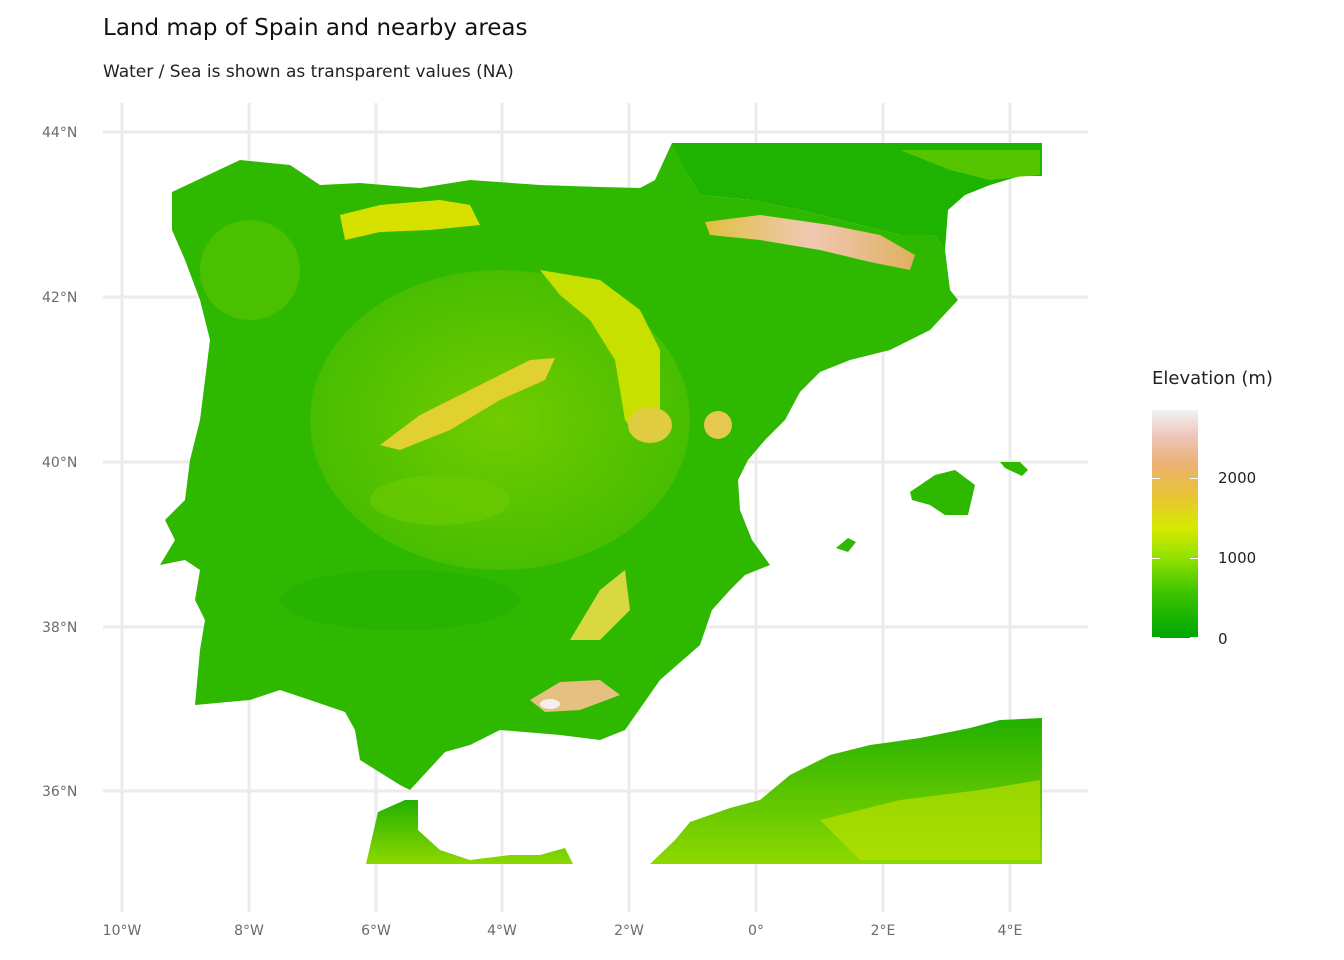  I want to click on menorca-island, so click(1014, 469).